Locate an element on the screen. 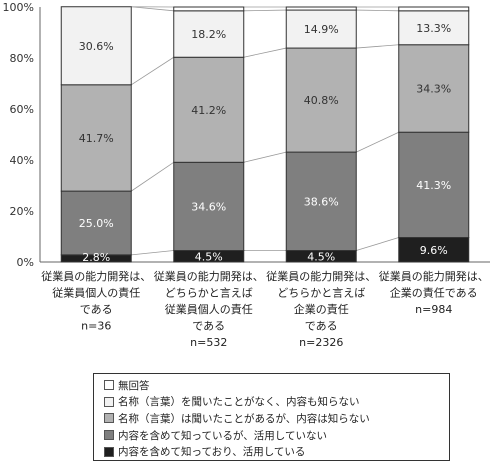  data-label: 34.3% is located at coordinates (433, 88).